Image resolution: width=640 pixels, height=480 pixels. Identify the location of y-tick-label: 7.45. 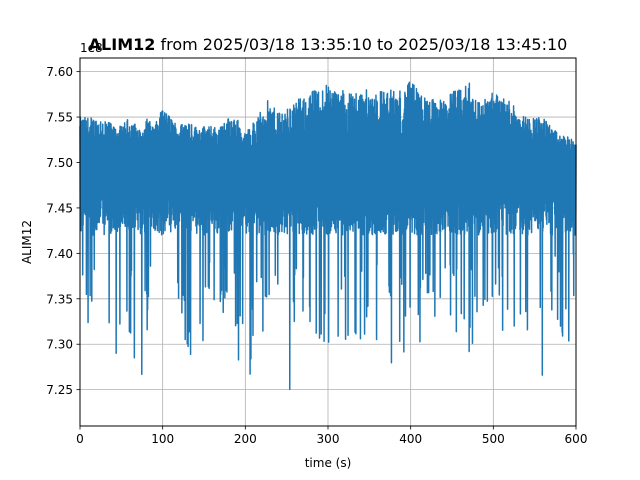
(59, 208).